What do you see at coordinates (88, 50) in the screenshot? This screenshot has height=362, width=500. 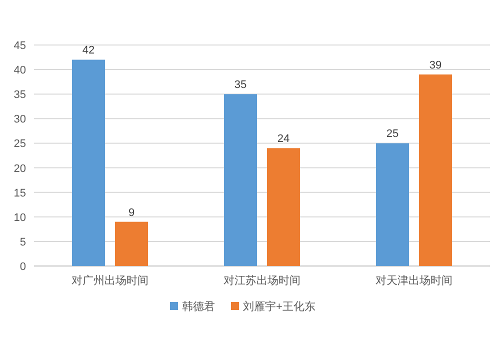 I see `data-label: 42` at bounding box center [88, 50].